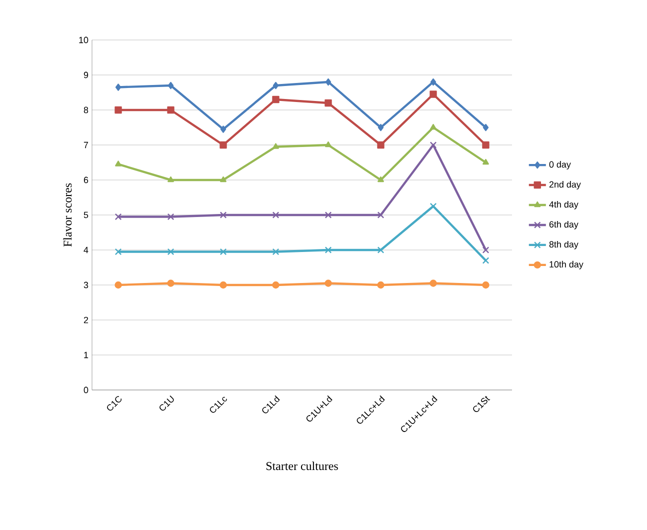 The image size is (647, 530). Describe the element at coordinates (565, 185) in the screenshot. I see `legend-label: 2nd day` at that location.